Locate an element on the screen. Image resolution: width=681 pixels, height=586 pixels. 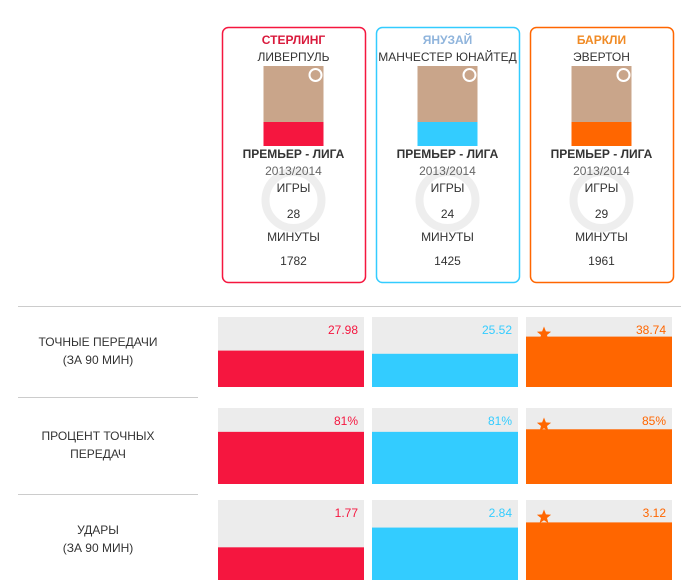
metric-label: ПЕРЕДАЧ is located at coordinates (98, 454).